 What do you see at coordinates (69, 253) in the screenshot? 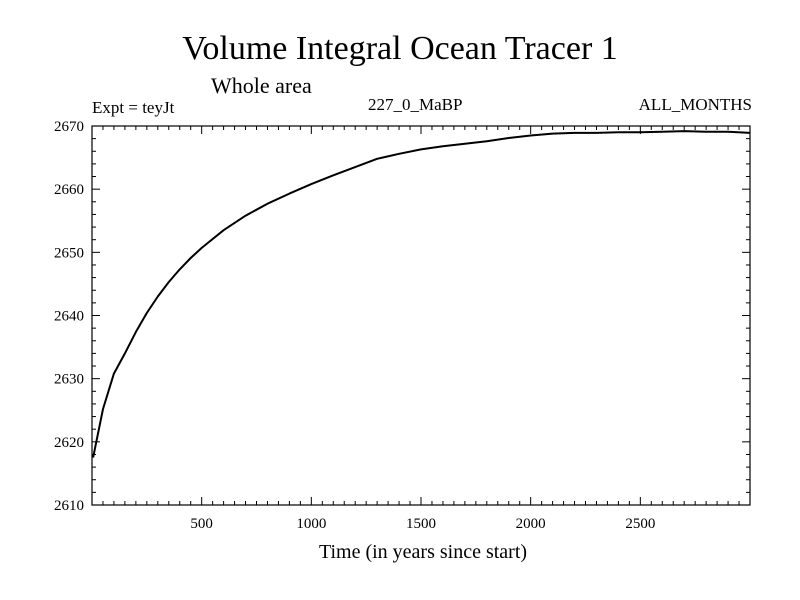
I see `y-tick-label: 2650` at bounding box center [69, 253].